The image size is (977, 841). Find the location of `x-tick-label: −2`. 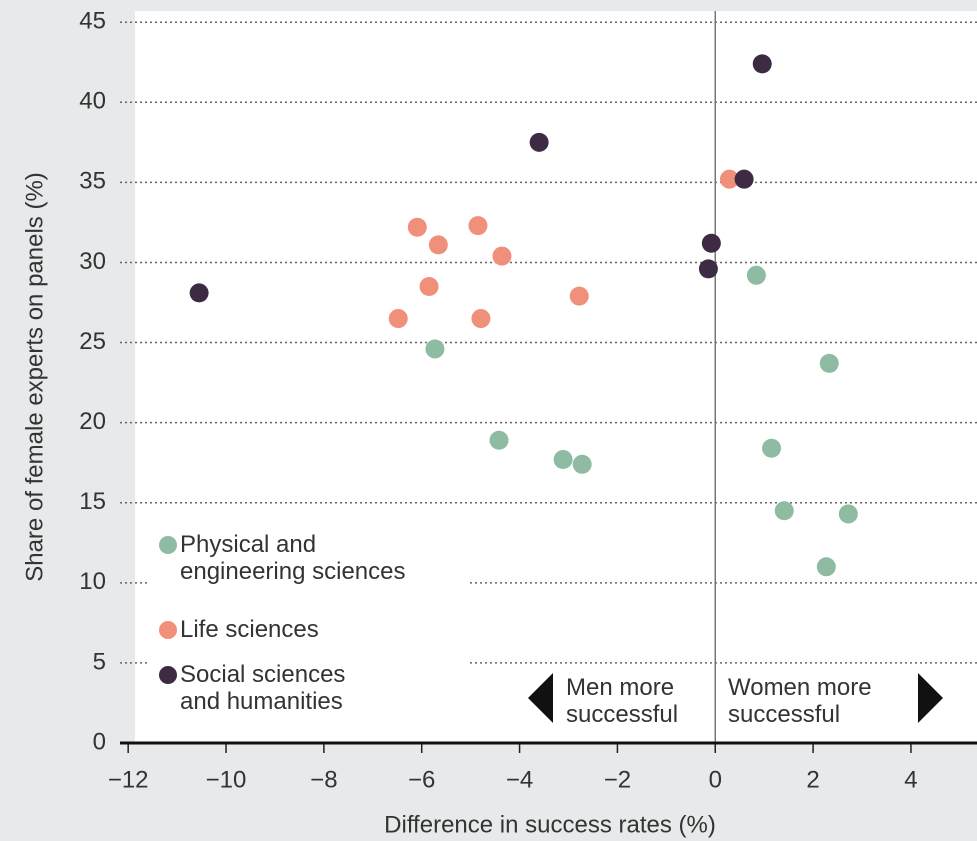

x-tick-label: −2 is located at coordinates (617, 779).